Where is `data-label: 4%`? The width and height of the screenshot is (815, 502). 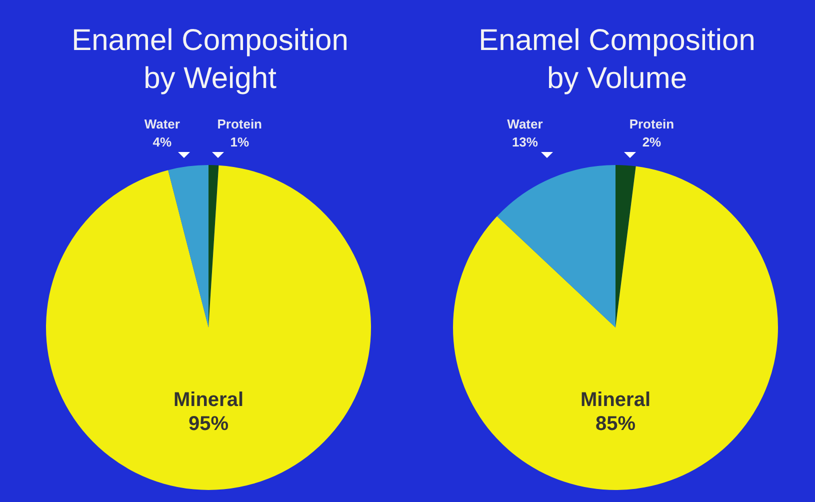
data-label: 4% is located at coordinates (162, 142).